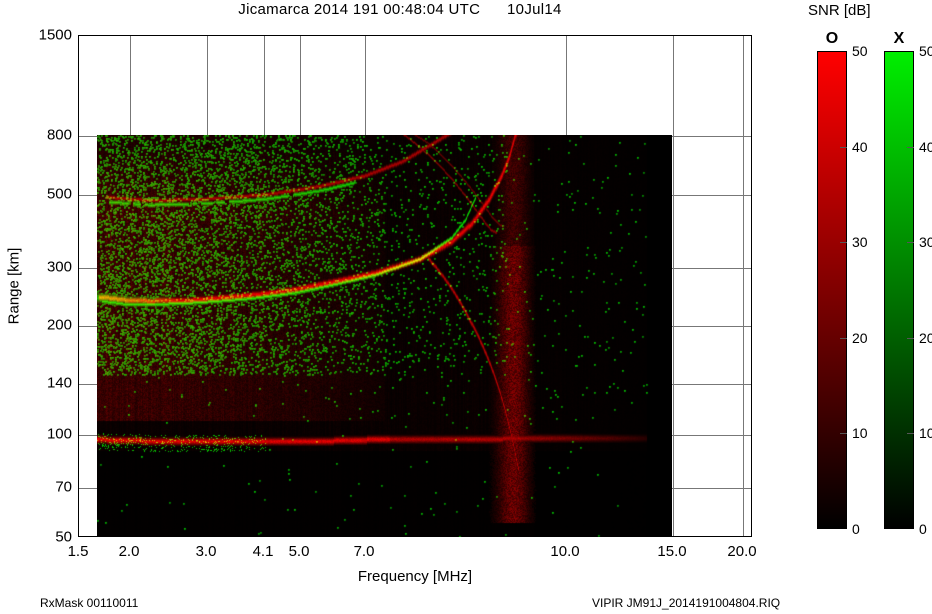 The height and width of the screenshot is (614, 932). I want to click on y-axis-label: Range [km], so click(14, 286).